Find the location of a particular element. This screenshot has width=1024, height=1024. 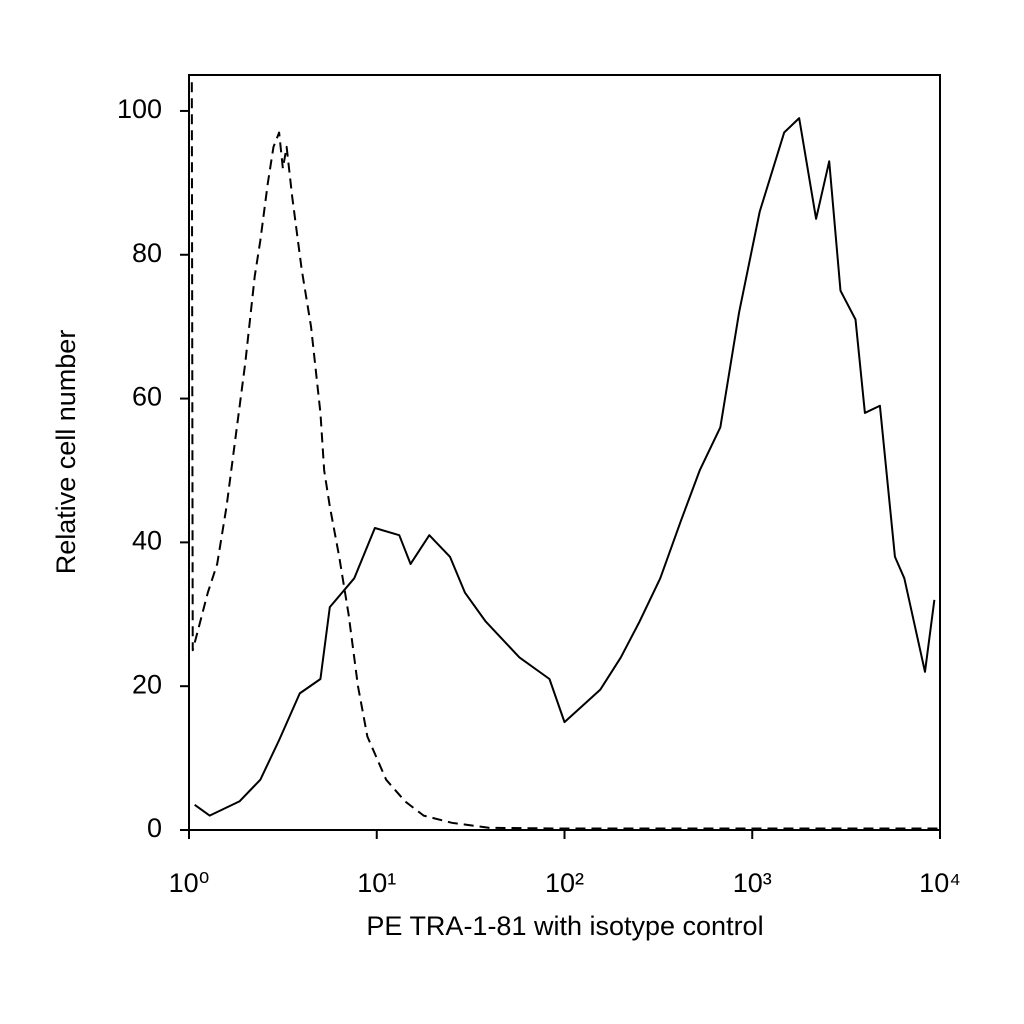

y-tick-label: 40 is located at coordinates (147, 541).